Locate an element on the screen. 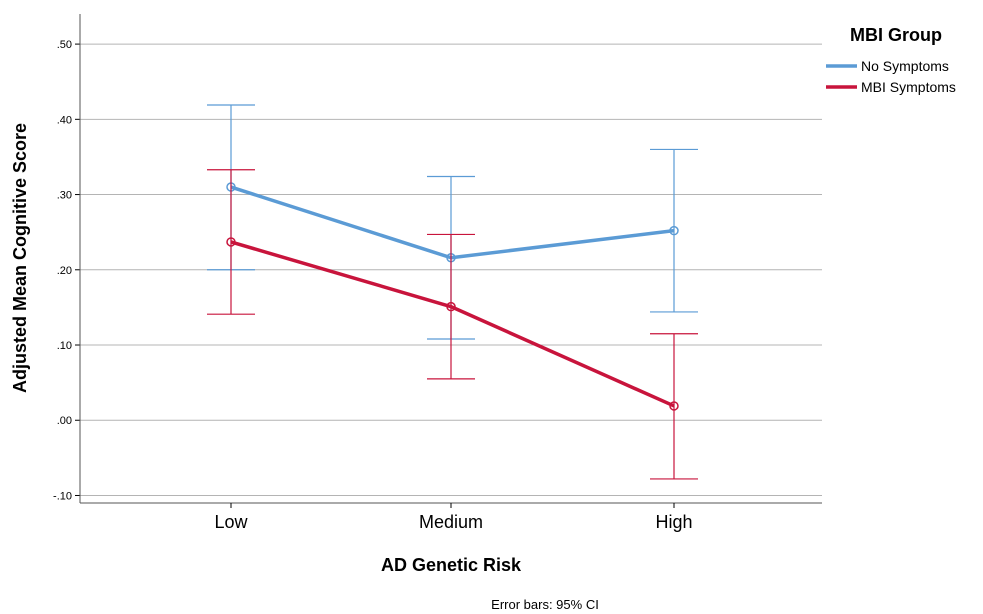  y-tick-label: .30 is located at coordinates (64, 196).